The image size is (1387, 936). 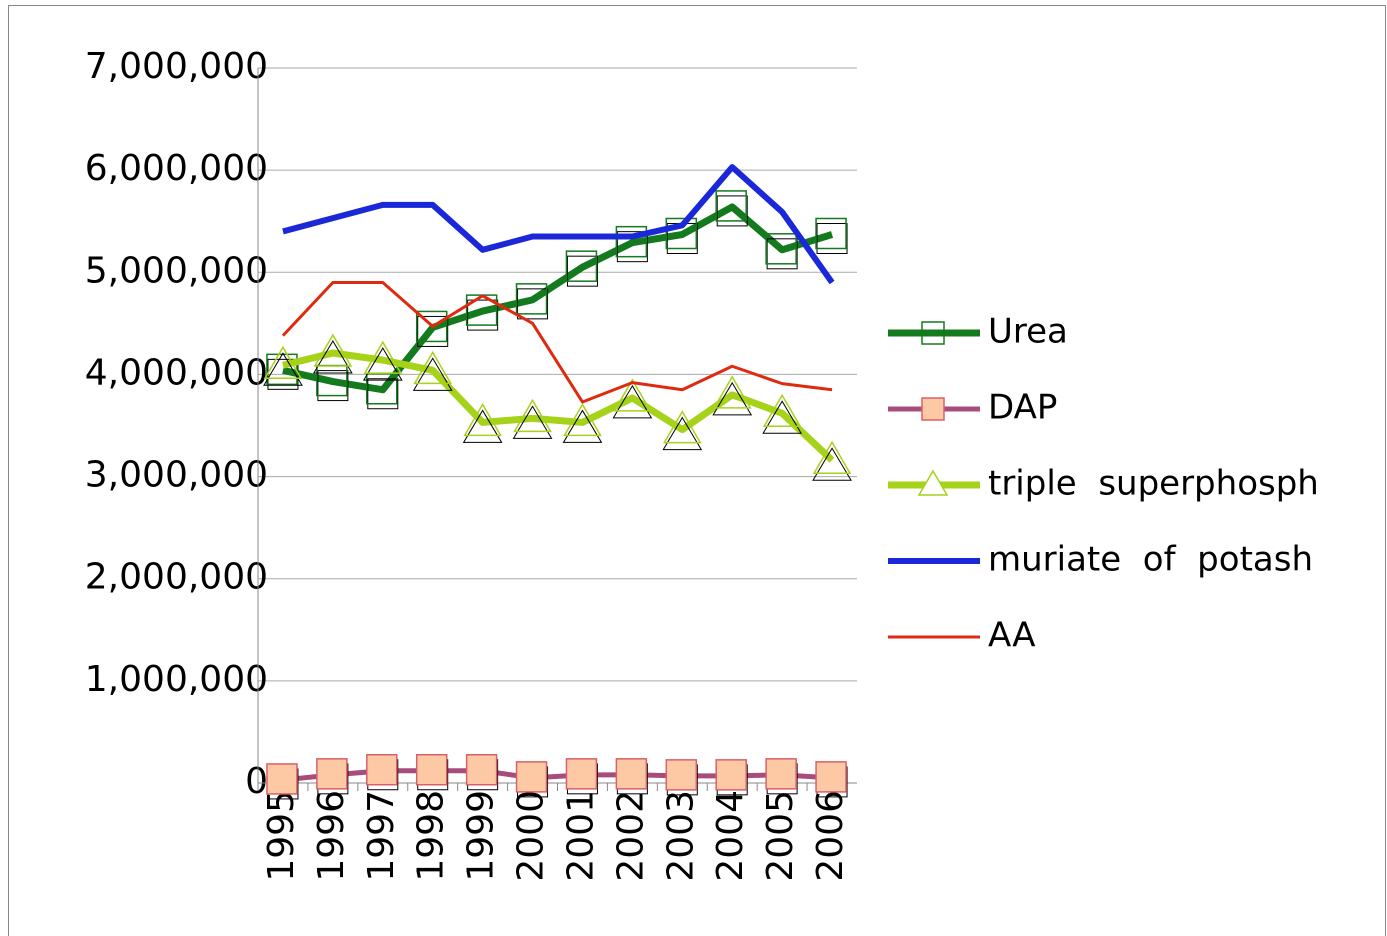 What do you see at coordinates (531, 836) in the screenshot?
I see `x-tick-label: 2000` at bounding box center [531, 836].